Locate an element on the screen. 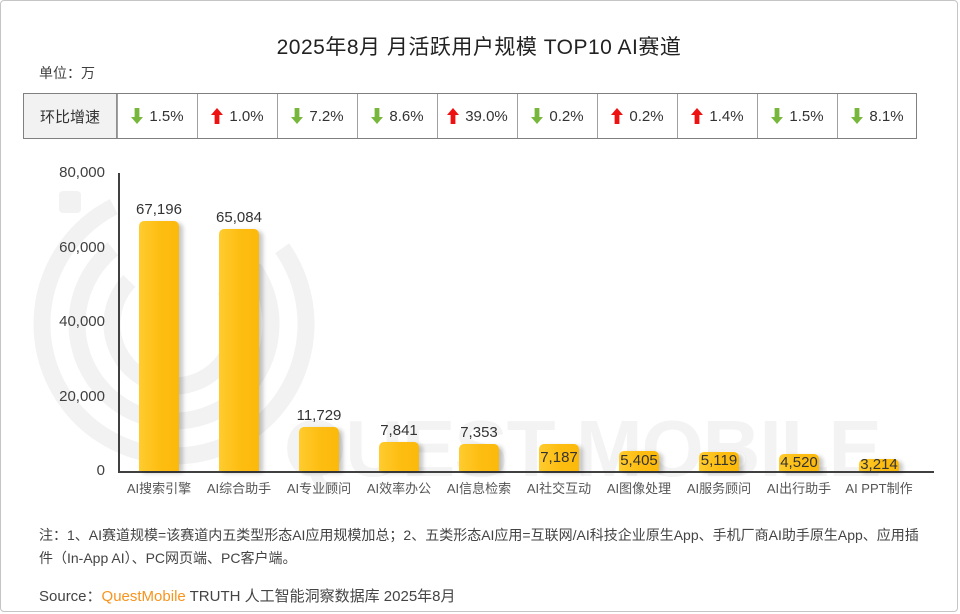 This screenshot has height=614, width=960. growth-cell-9: 8.1% is located at coordinates (877, 116).